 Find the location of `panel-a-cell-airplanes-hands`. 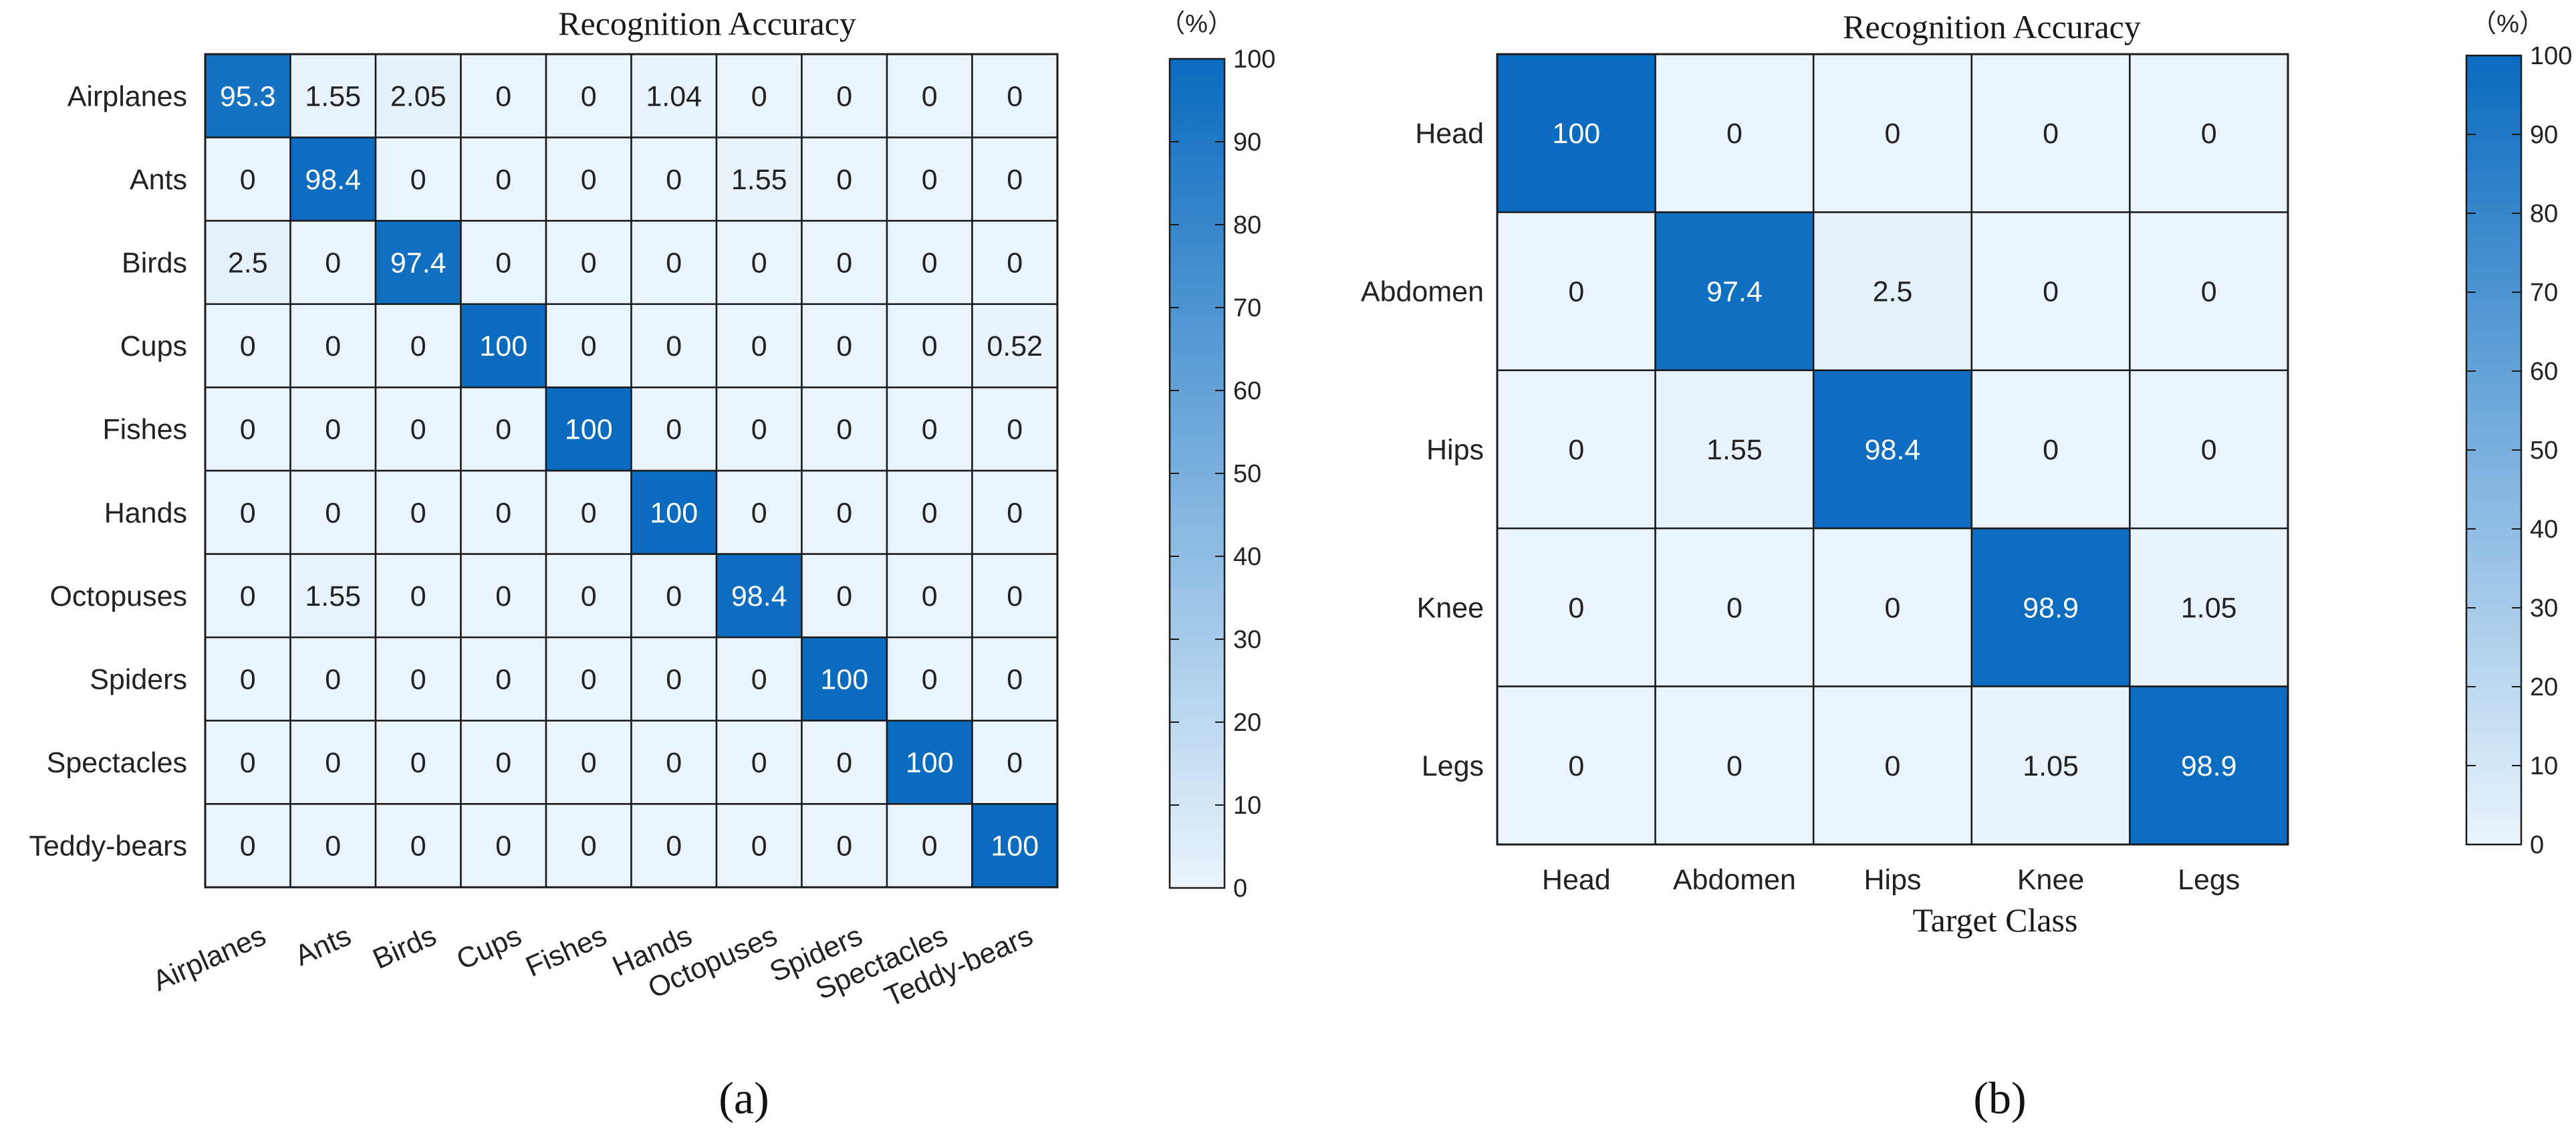

panel-a-cell-airplanes-hands is located at coordinates (674, 95).